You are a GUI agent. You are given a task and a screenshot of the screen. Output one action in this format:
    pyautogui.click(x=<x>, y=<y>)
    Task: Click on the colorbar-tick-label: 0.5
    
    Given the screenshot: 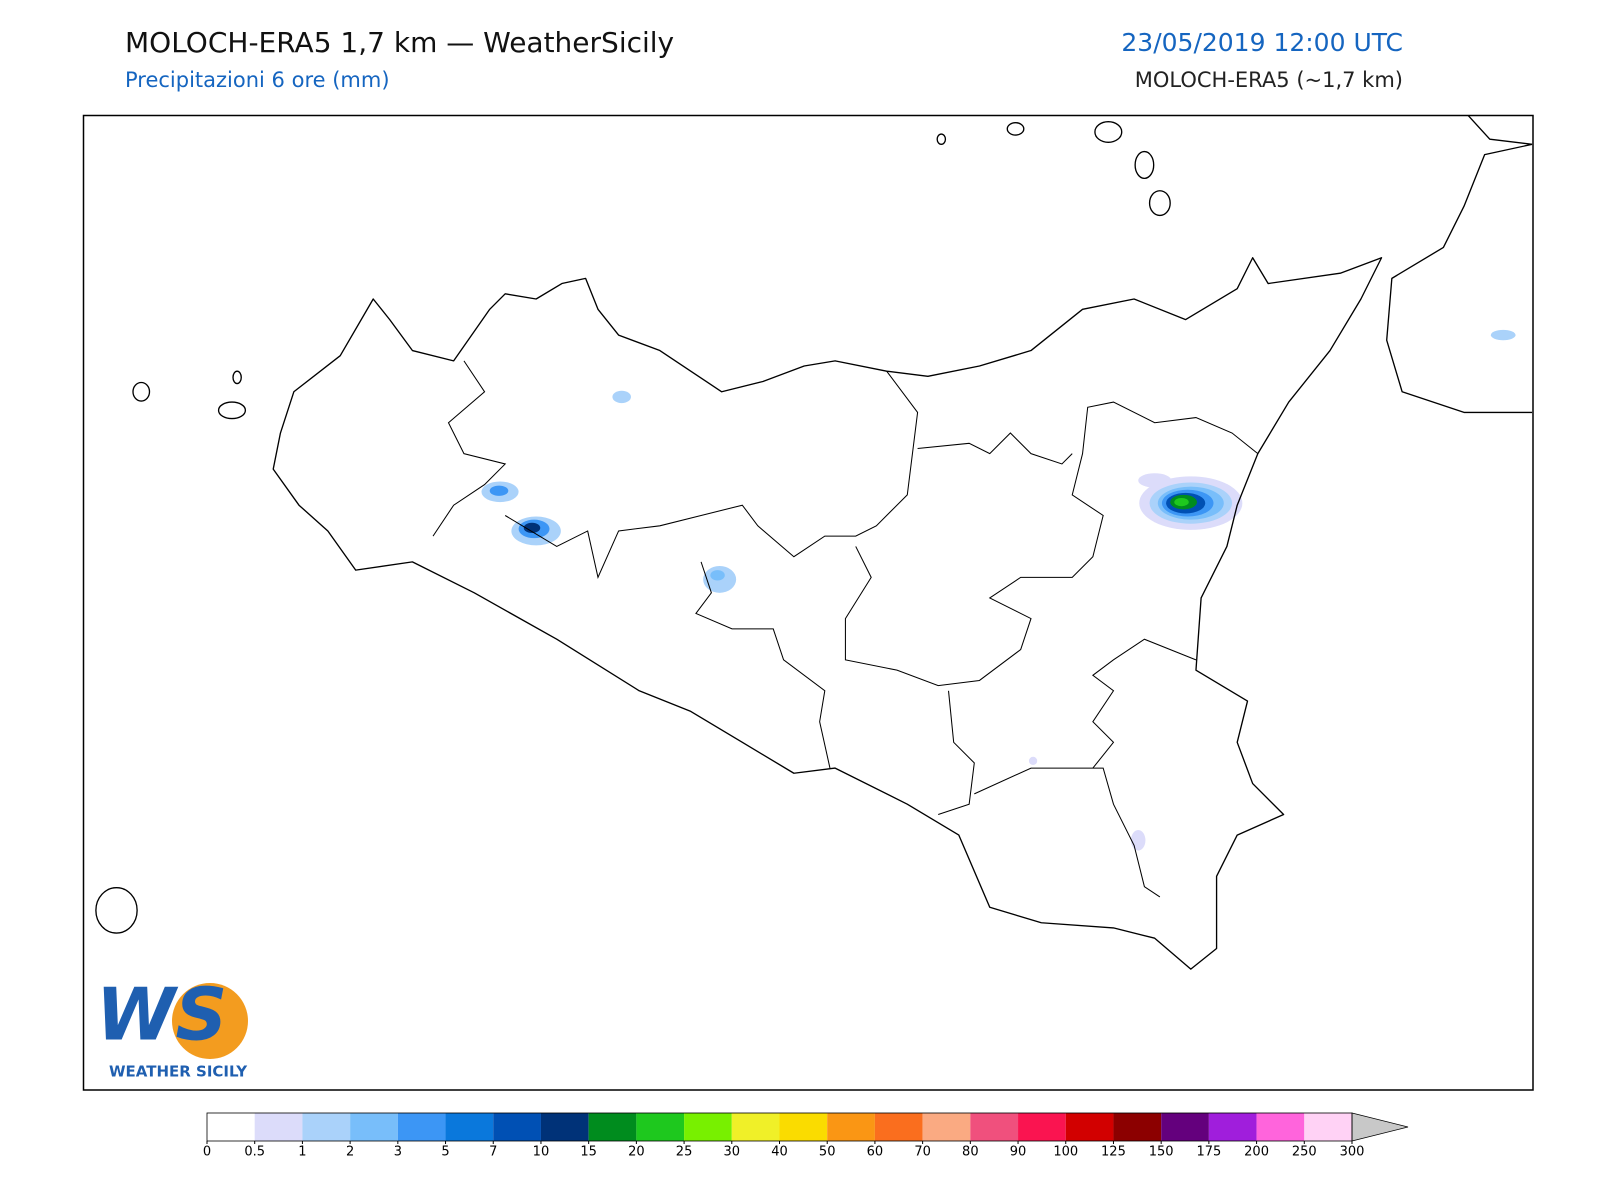 What is the action you would take?
    pyautogui.click(x=254, y=1152)
    